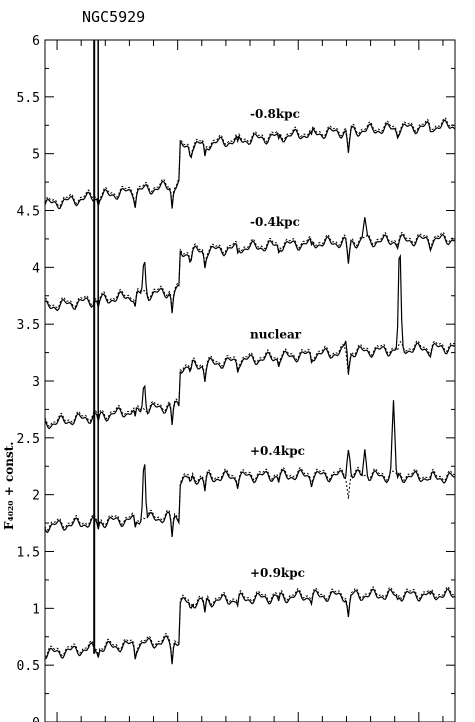 This screenshot has width=475, height=722. What do you see at coordinates (277, 573) in the screenshot?
I see `series-label: +0.9kpc` at bounding box center [277, 573].